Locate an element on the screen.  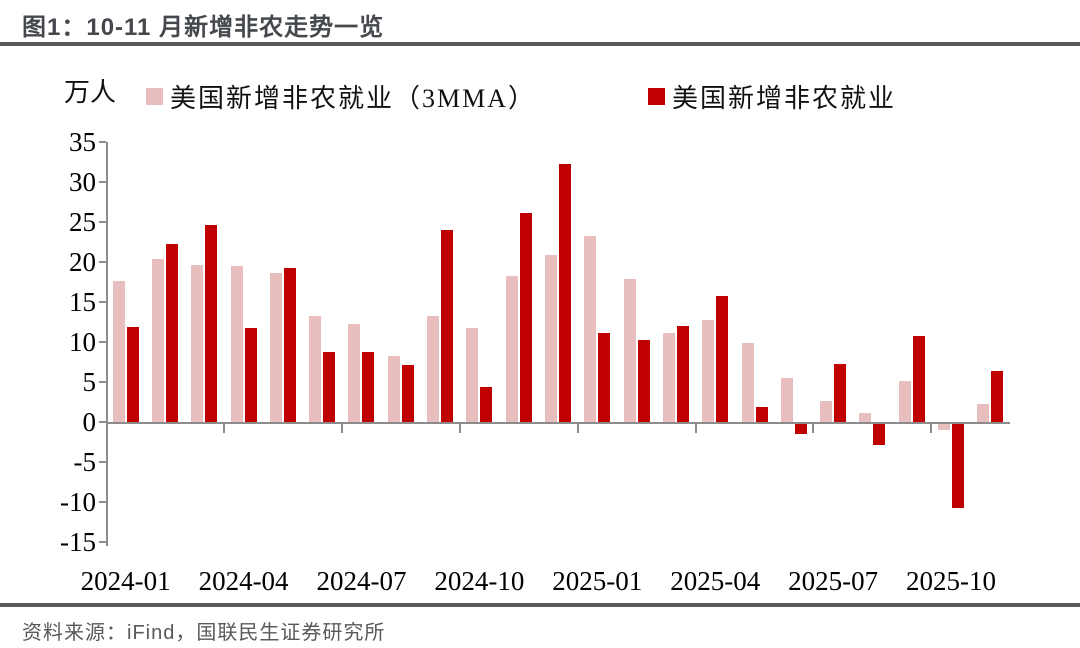
legend-label-actual: 美国新增非农就业 is located at coordinates (784, 98).